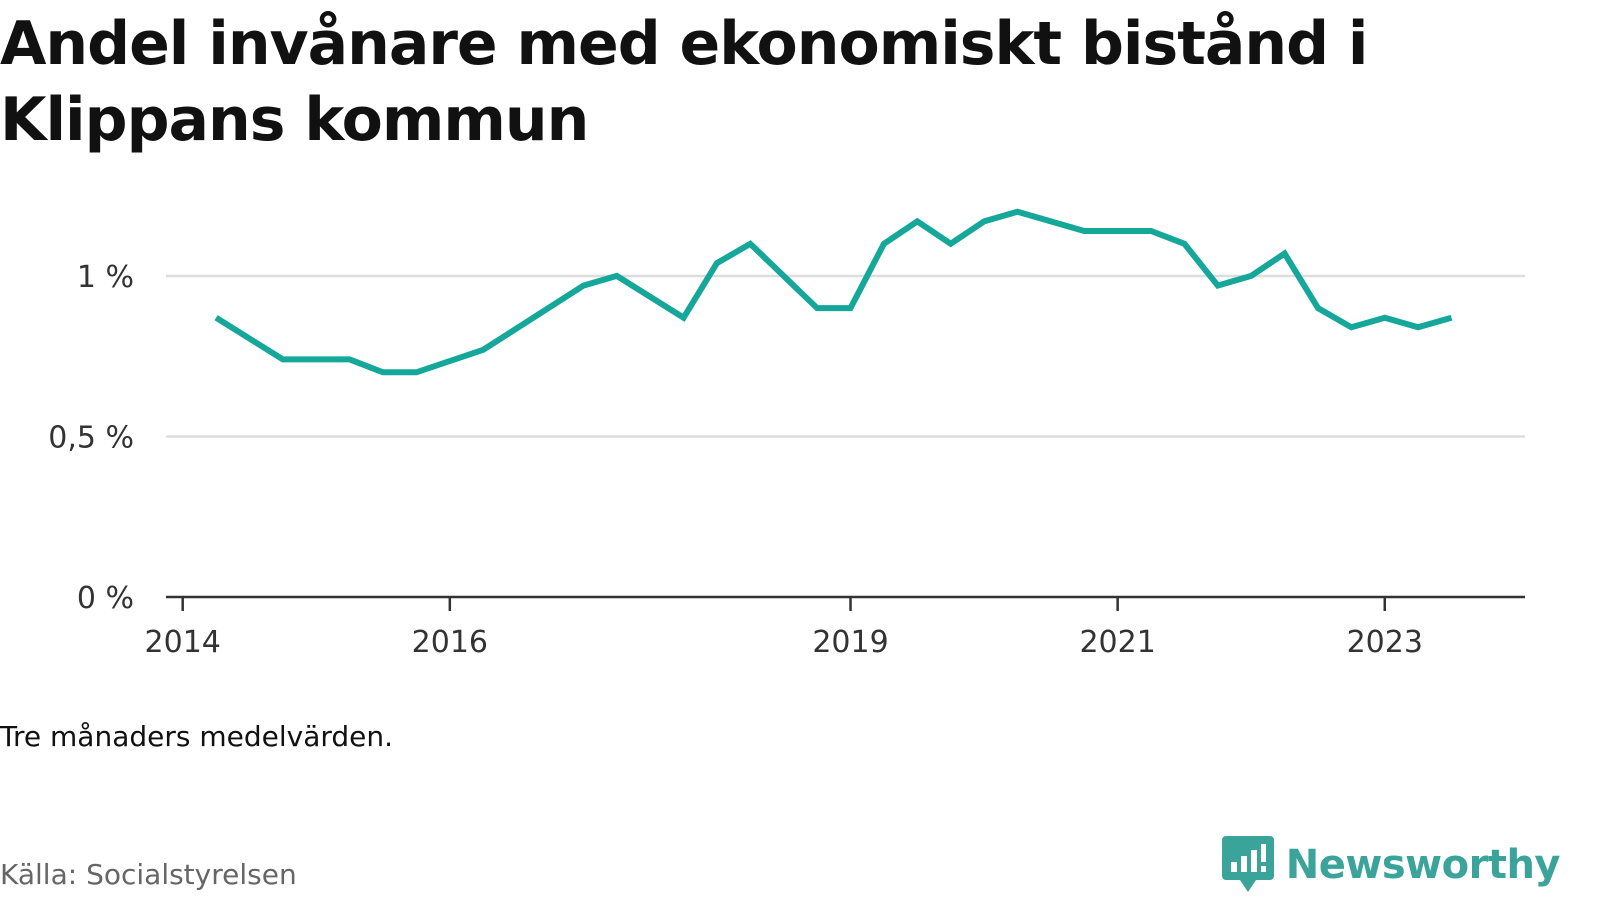 Image resolution: width=1600 pixels, height=900 pixels. What do you see at coordinates (148, 874) in the screenshot?
I see `source-text: Källa: Socialstyrelsen` at bounding box center [148, 874].